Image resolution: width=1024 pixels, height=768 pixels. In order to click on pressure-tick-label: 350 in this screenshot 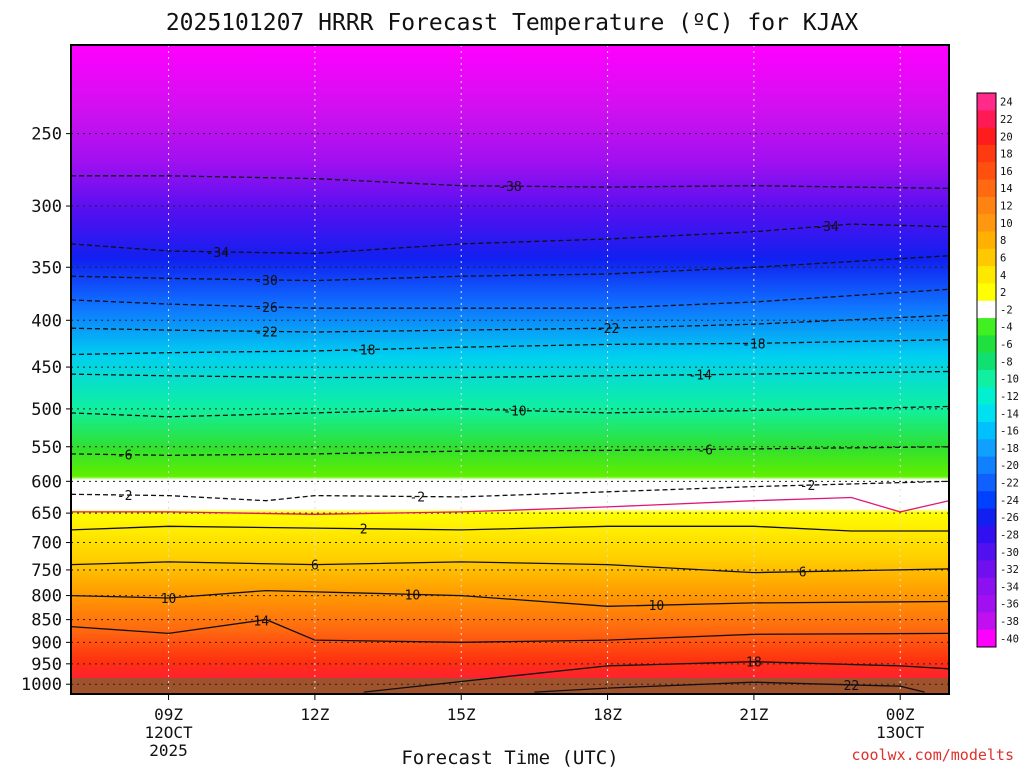, I will do `click(46, 268)`.